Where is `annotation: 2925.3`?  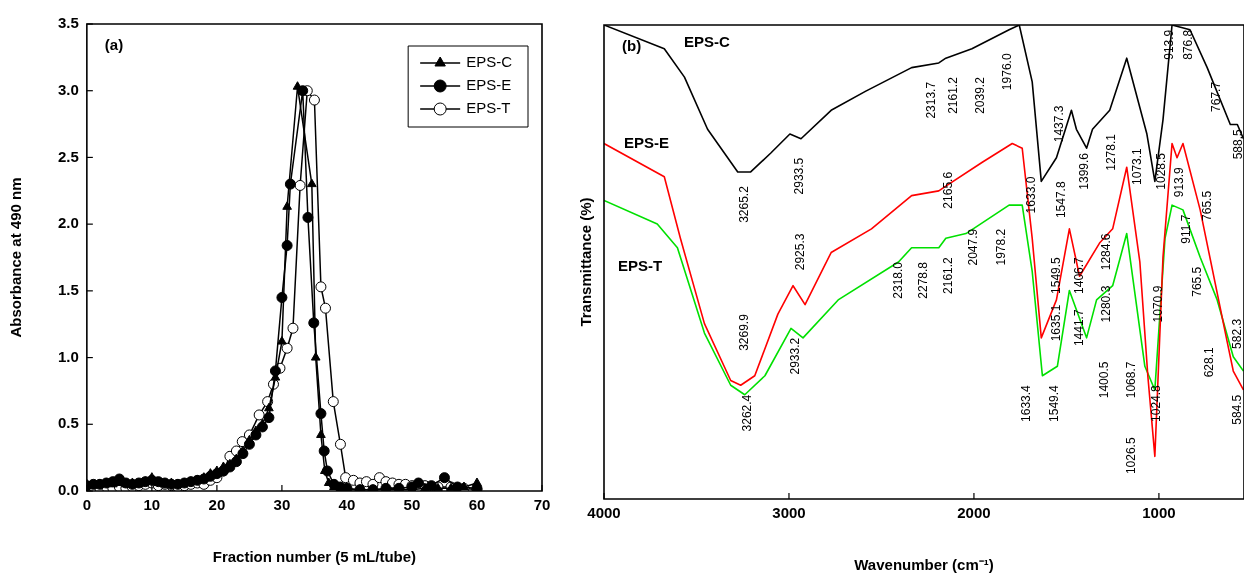
annotation: 2925.3 is located at coordinates (800, 252).